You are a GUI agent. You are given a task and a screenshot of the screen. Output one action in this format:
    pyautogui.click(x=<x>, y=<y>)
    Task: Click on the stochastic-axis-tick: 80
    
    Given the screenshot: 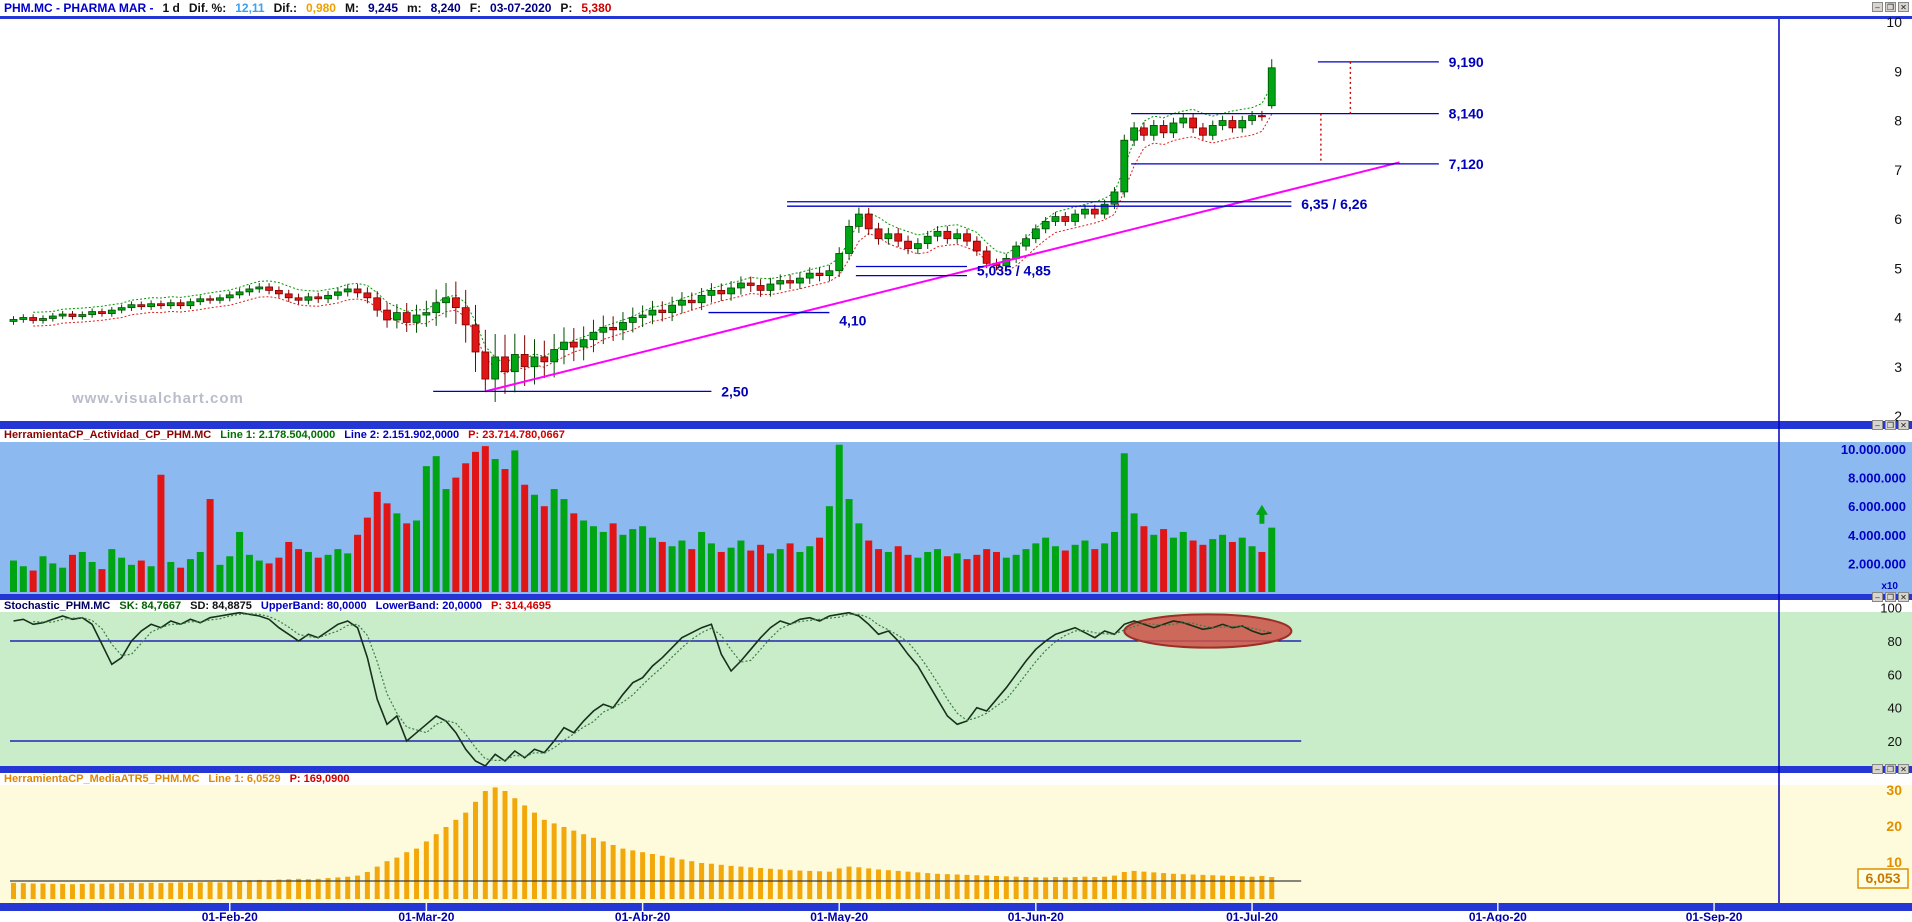 What is the action you would take?
    pyautogui.click(x=1895, y=641)
    